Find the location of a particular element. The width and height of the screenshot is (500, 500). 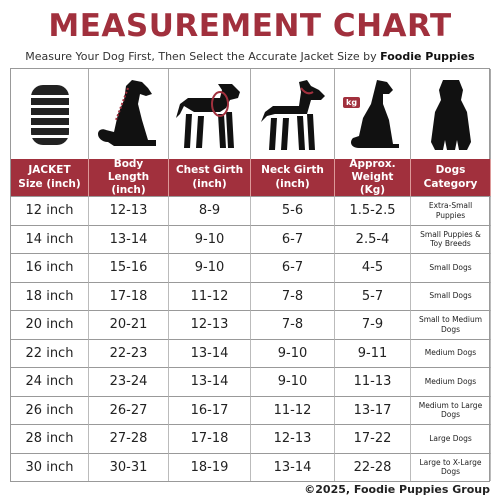

brand: Foodie Puppies is located at coordinates (427, 56).